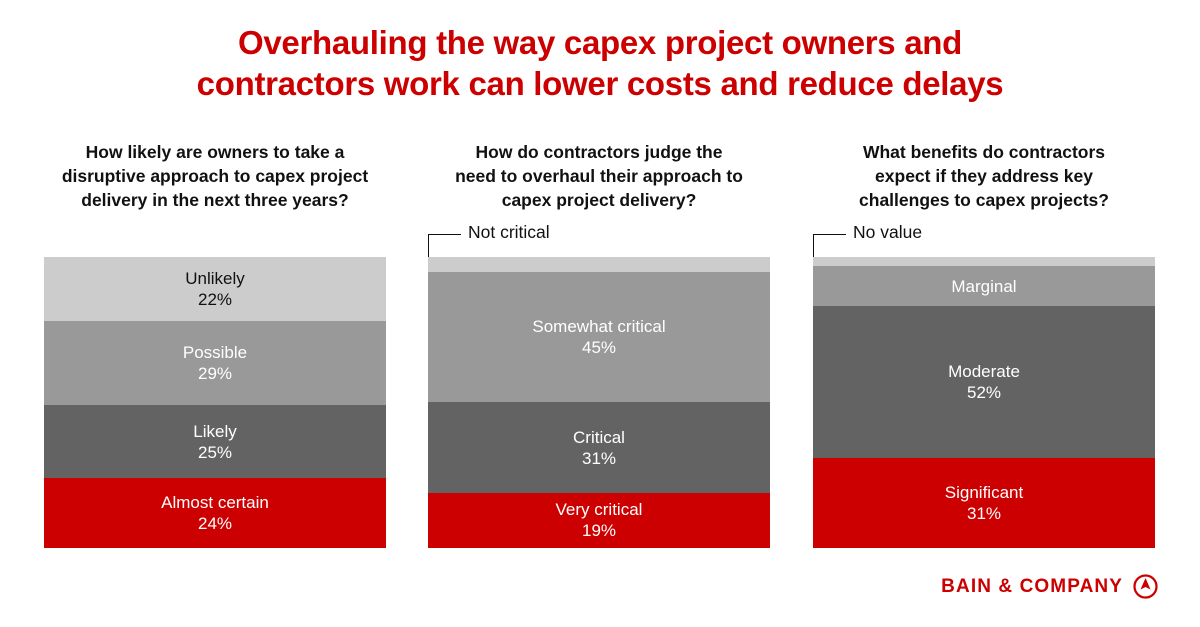 This screenshot has height=627, width=1200. What do you see at coordinates (599, 264) in the screenshot?
I see `bar-segment-not-critical: Not critical` at bounding box center [599, 264].